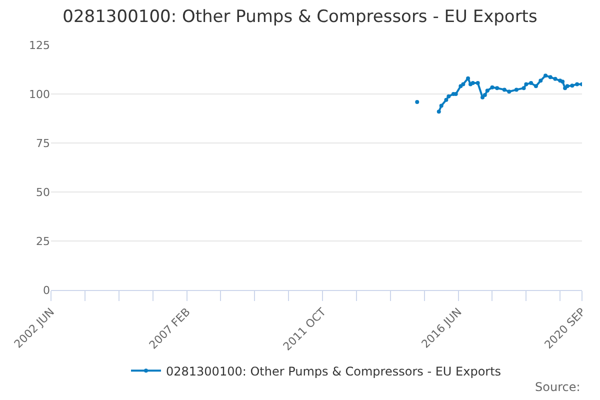  What do you see at coordinates (334, 371) in the screenshot?
I see `legend-label: 0281300100: Other Pumps & Compressors - EU Exports` at bounding box center [334, 371].